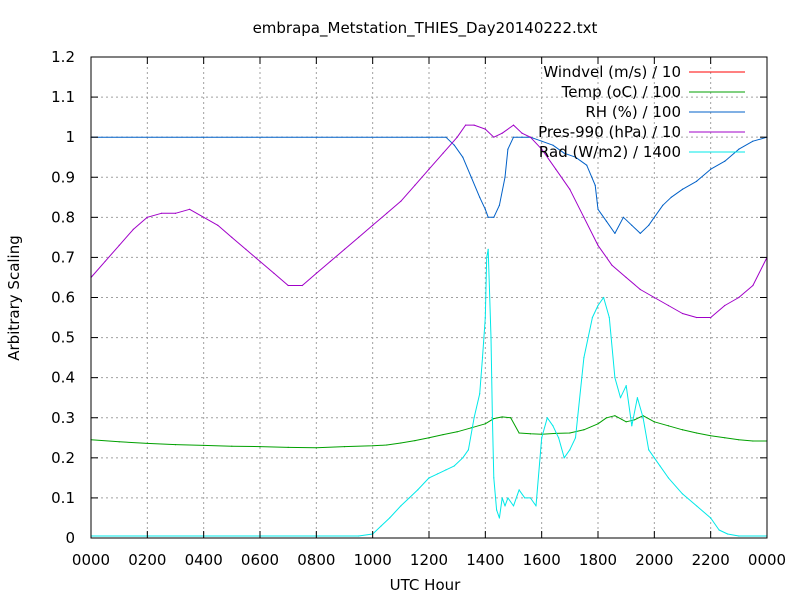  I want to click on x-tick-label: 0600, so click(260, 560).